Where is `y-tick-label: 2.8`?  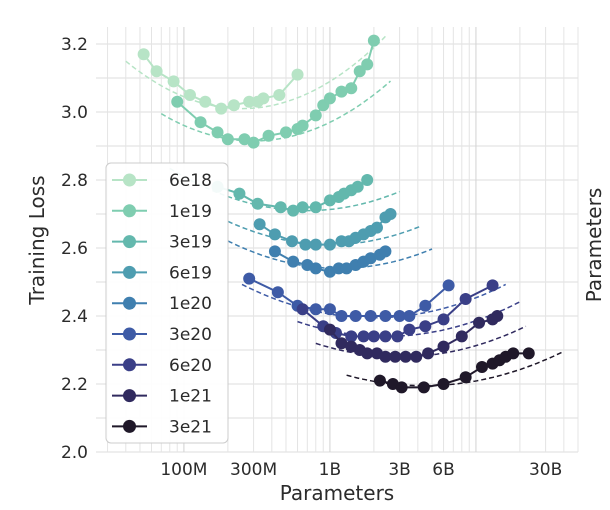 y-tick-label: 2.8 is located at coordinates (74, 181).